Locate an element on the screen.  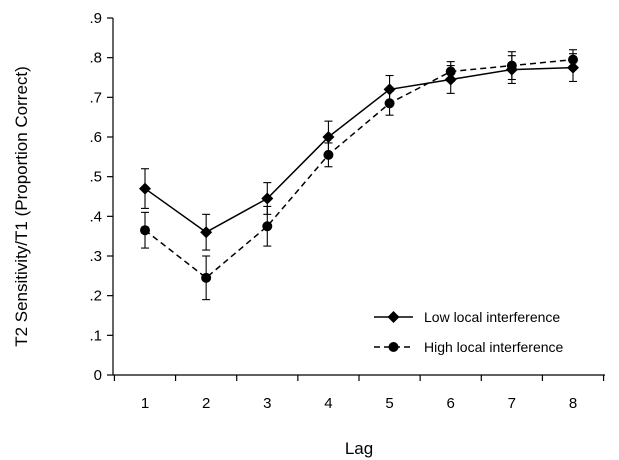
y-tick-label: .1 is located at coordinates (95, 335).